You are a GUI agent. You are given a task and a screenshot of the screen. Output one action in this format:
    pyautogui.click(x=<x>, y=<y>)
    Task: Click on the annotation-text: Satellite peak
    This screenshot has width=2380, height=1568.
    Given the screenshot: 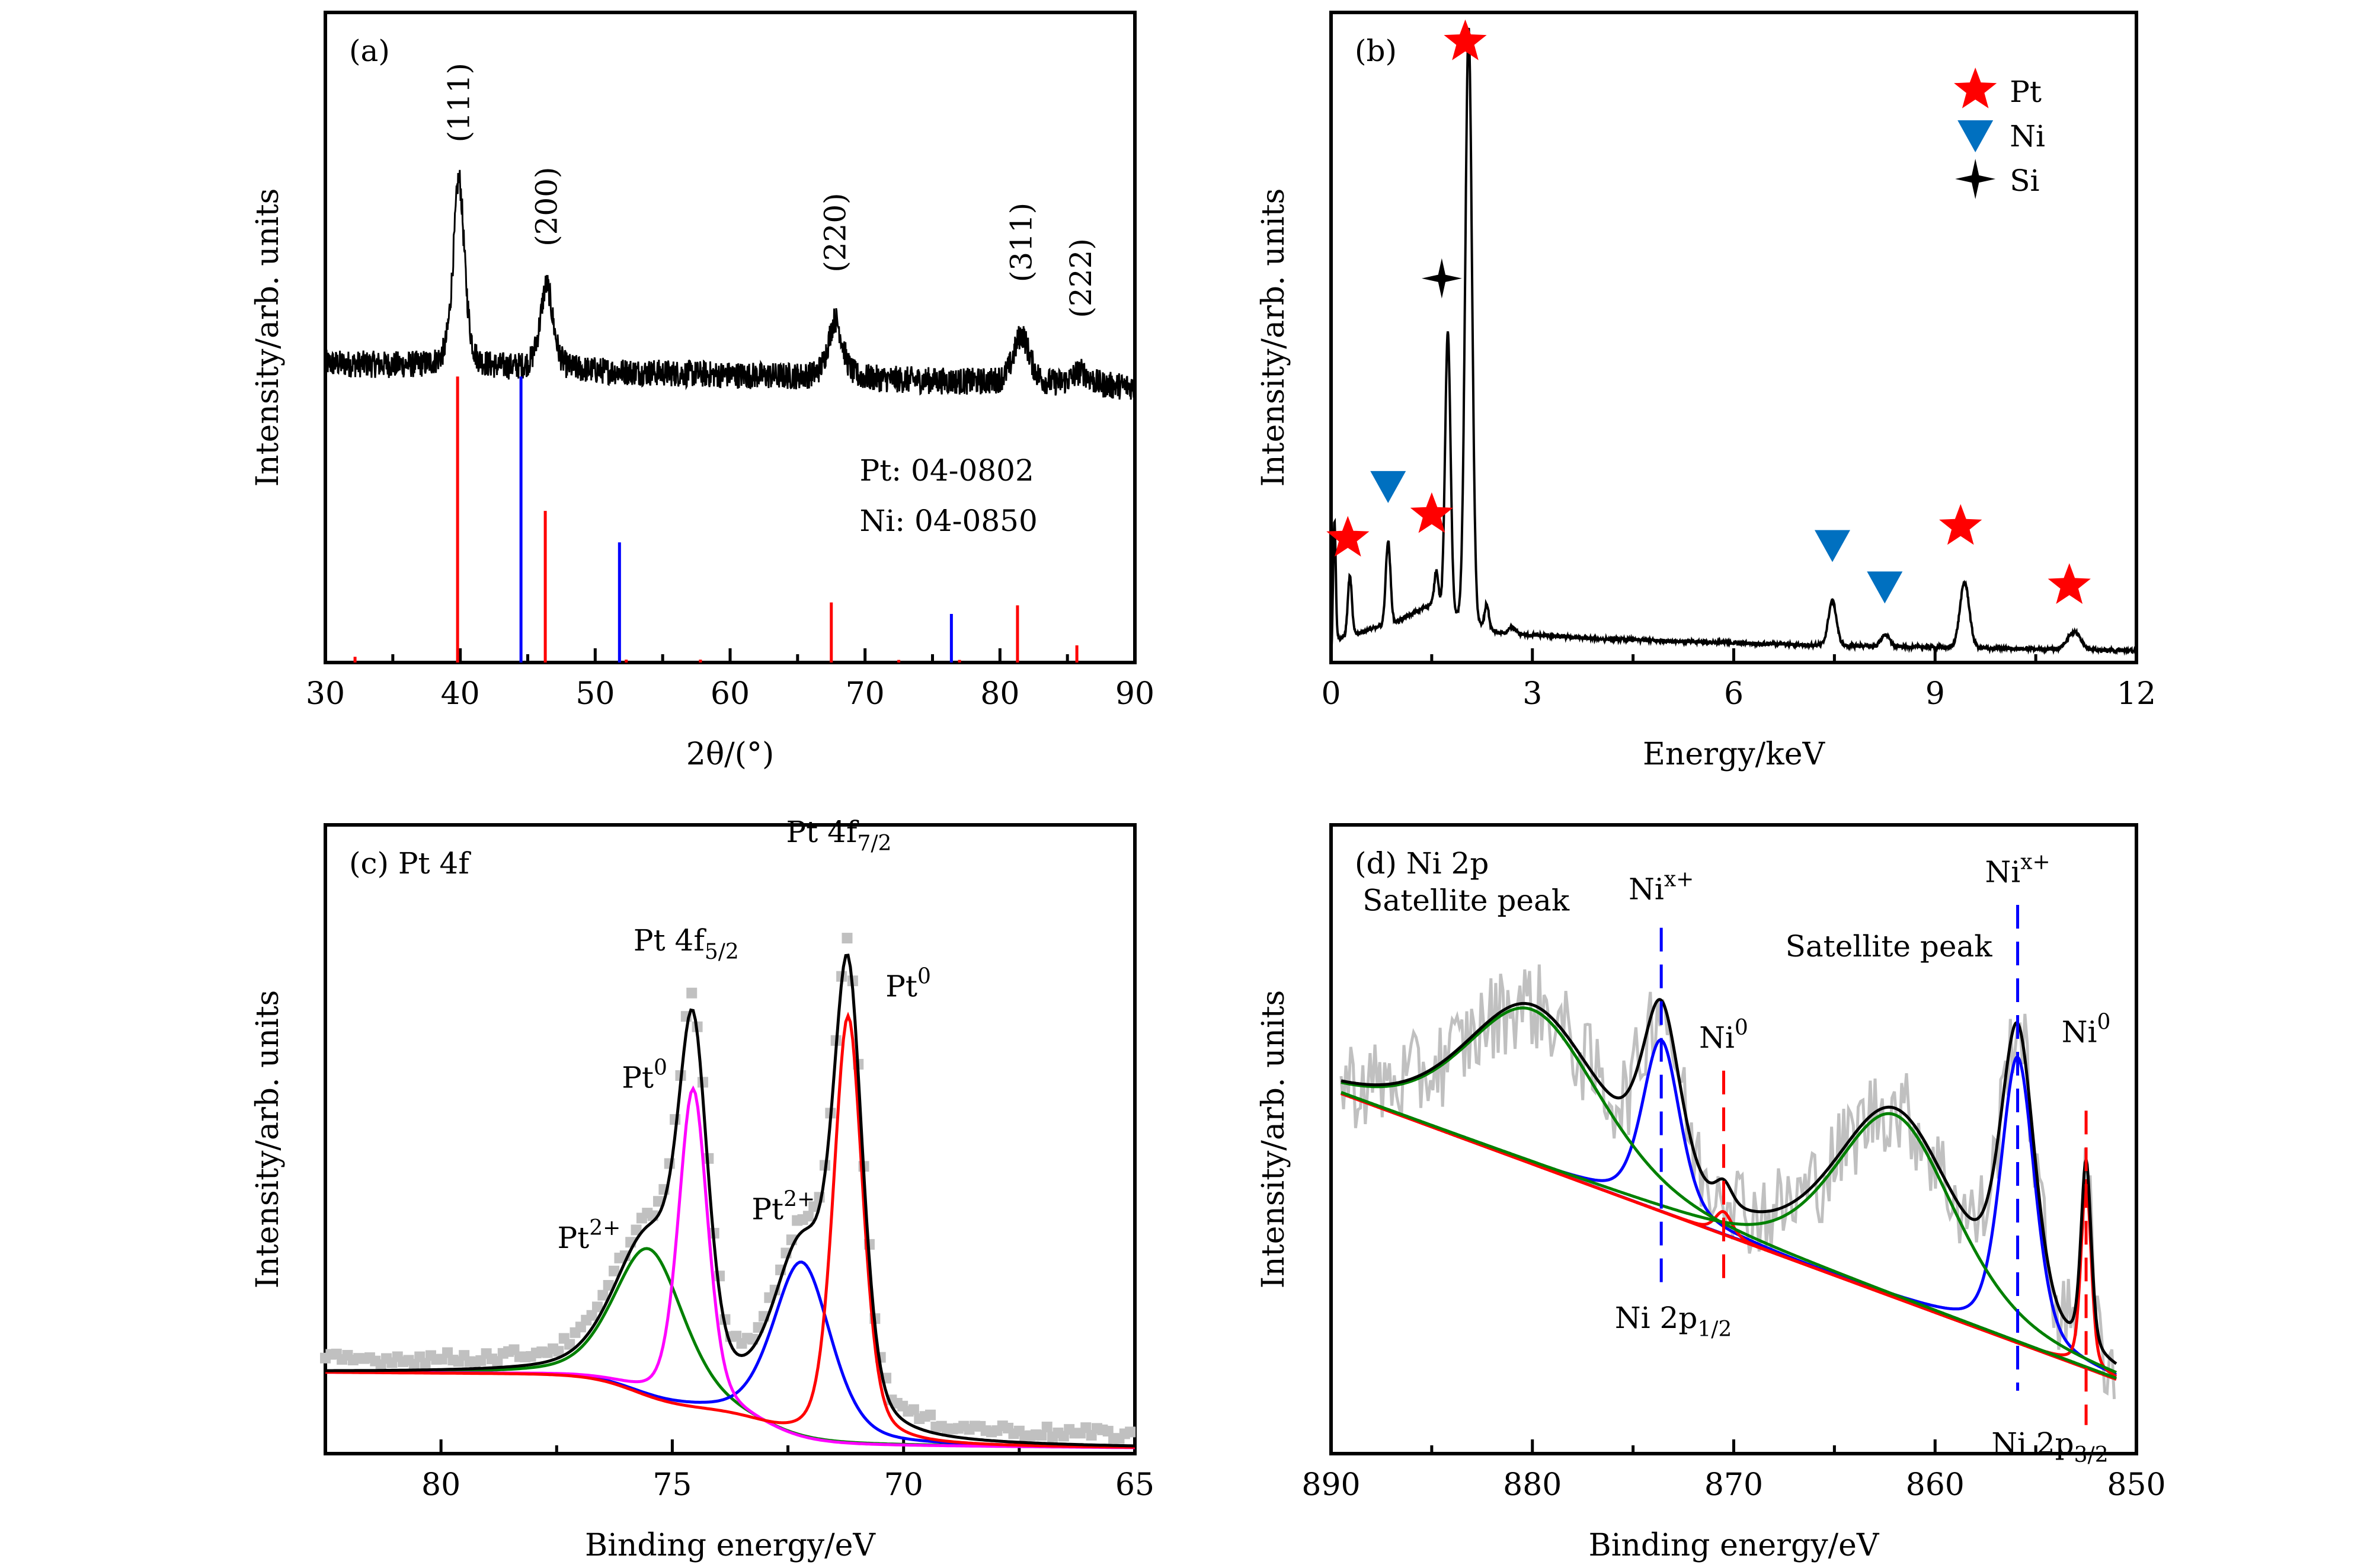 What is the action you would take?
    pyautogui.click(x=1889, y=946)
    